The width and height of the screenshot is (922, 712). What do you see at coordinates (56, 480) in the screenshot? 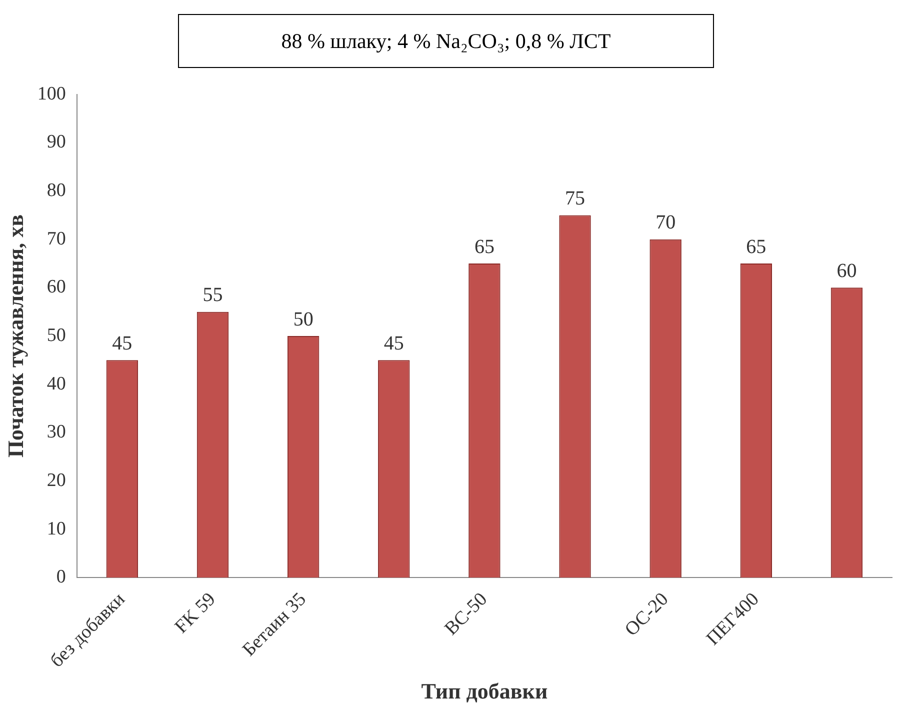
I see `y-tick-label: 20` at bounding box center [56, 480].